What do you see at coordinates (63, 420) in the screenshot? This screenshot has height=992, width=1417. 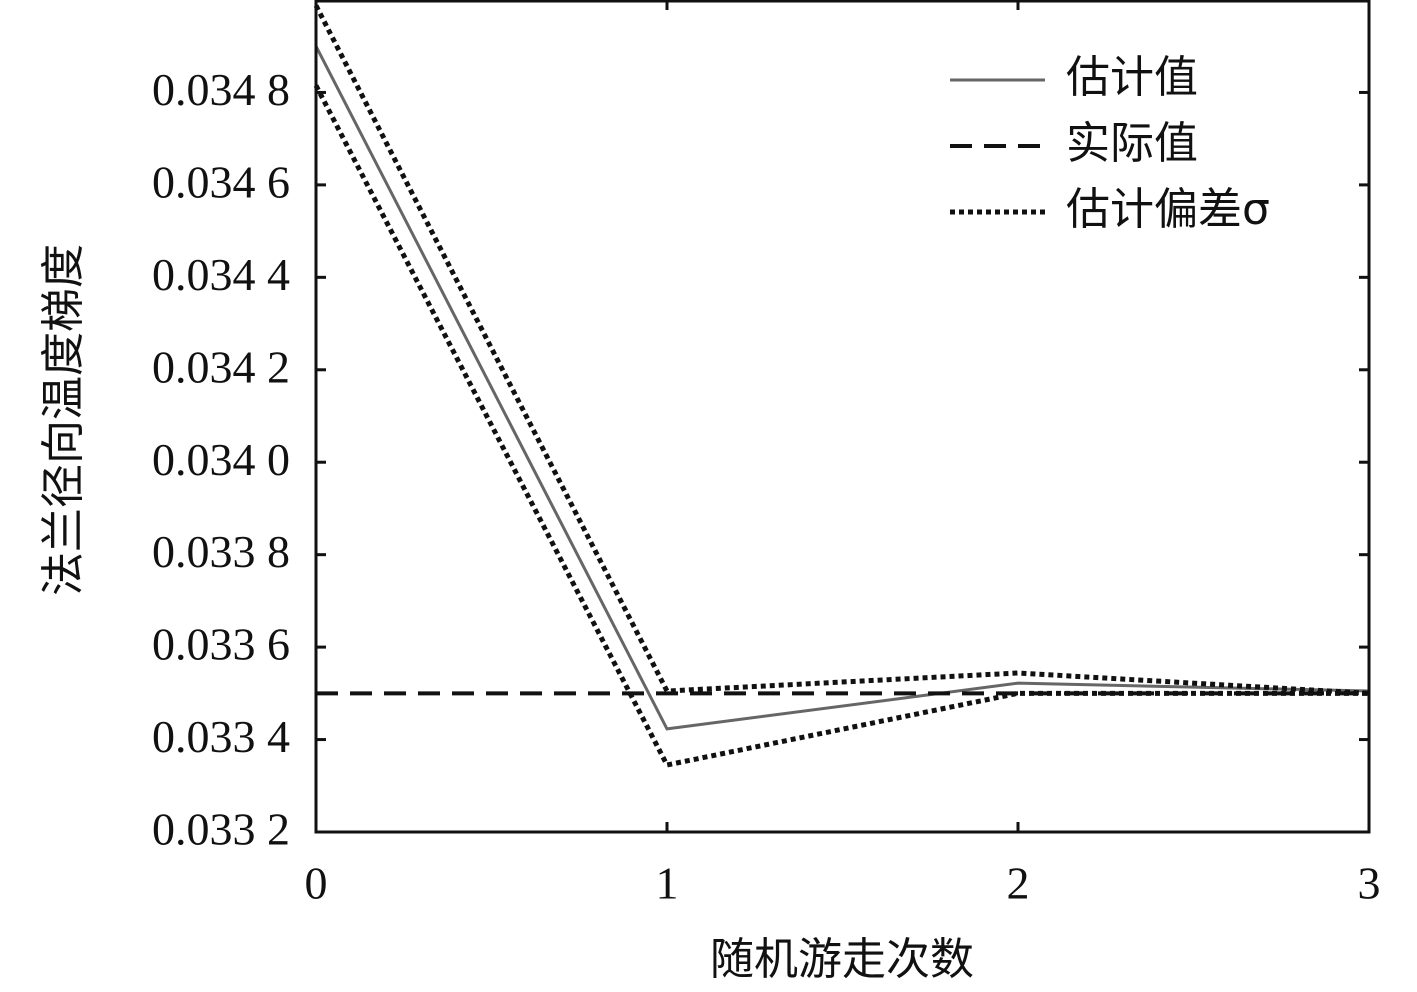 I see `y-axis-label: 法兰径向温度梯度` at bounding box center [63, 420].